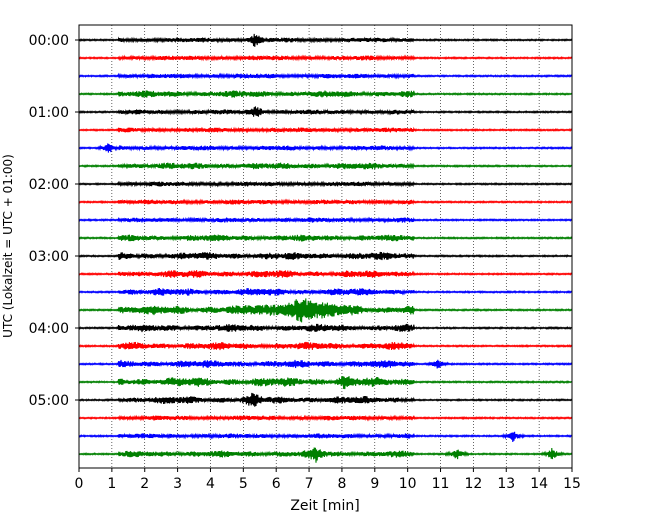 Image resolution: width=650 pixels, height=520 pixels. I want to click on x-tick-label: 14, so click(539, 484).